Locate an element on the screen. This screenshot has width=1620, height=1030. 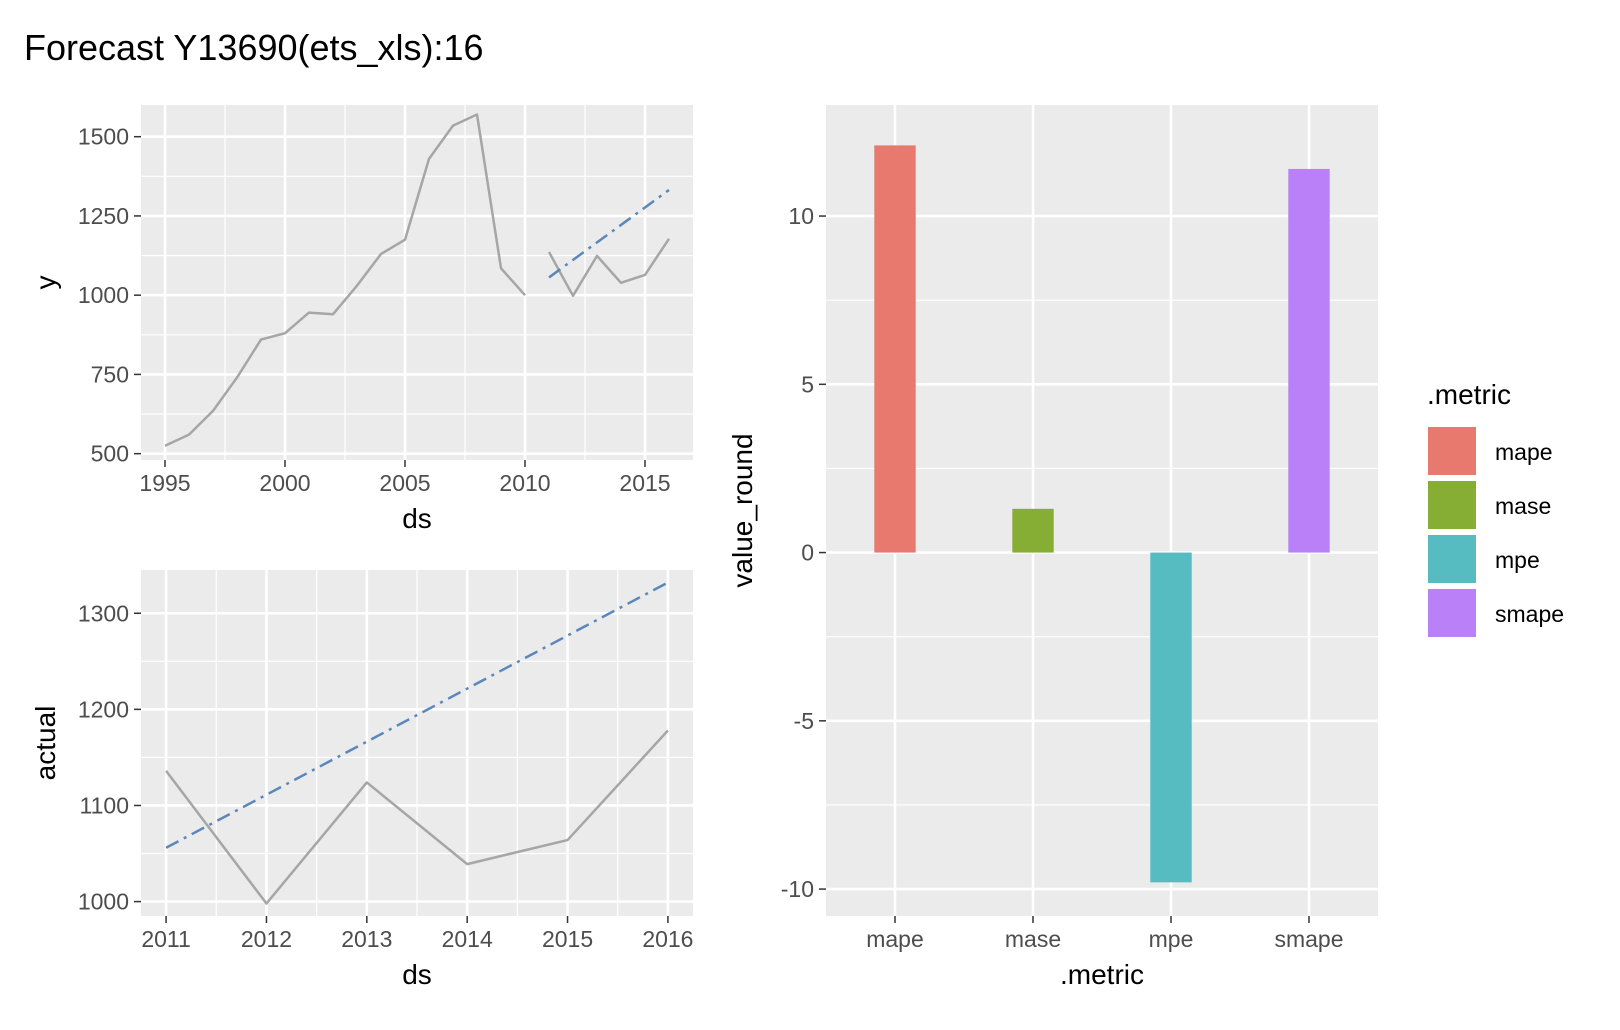
bar-mape is located at coordinates (895, 349).